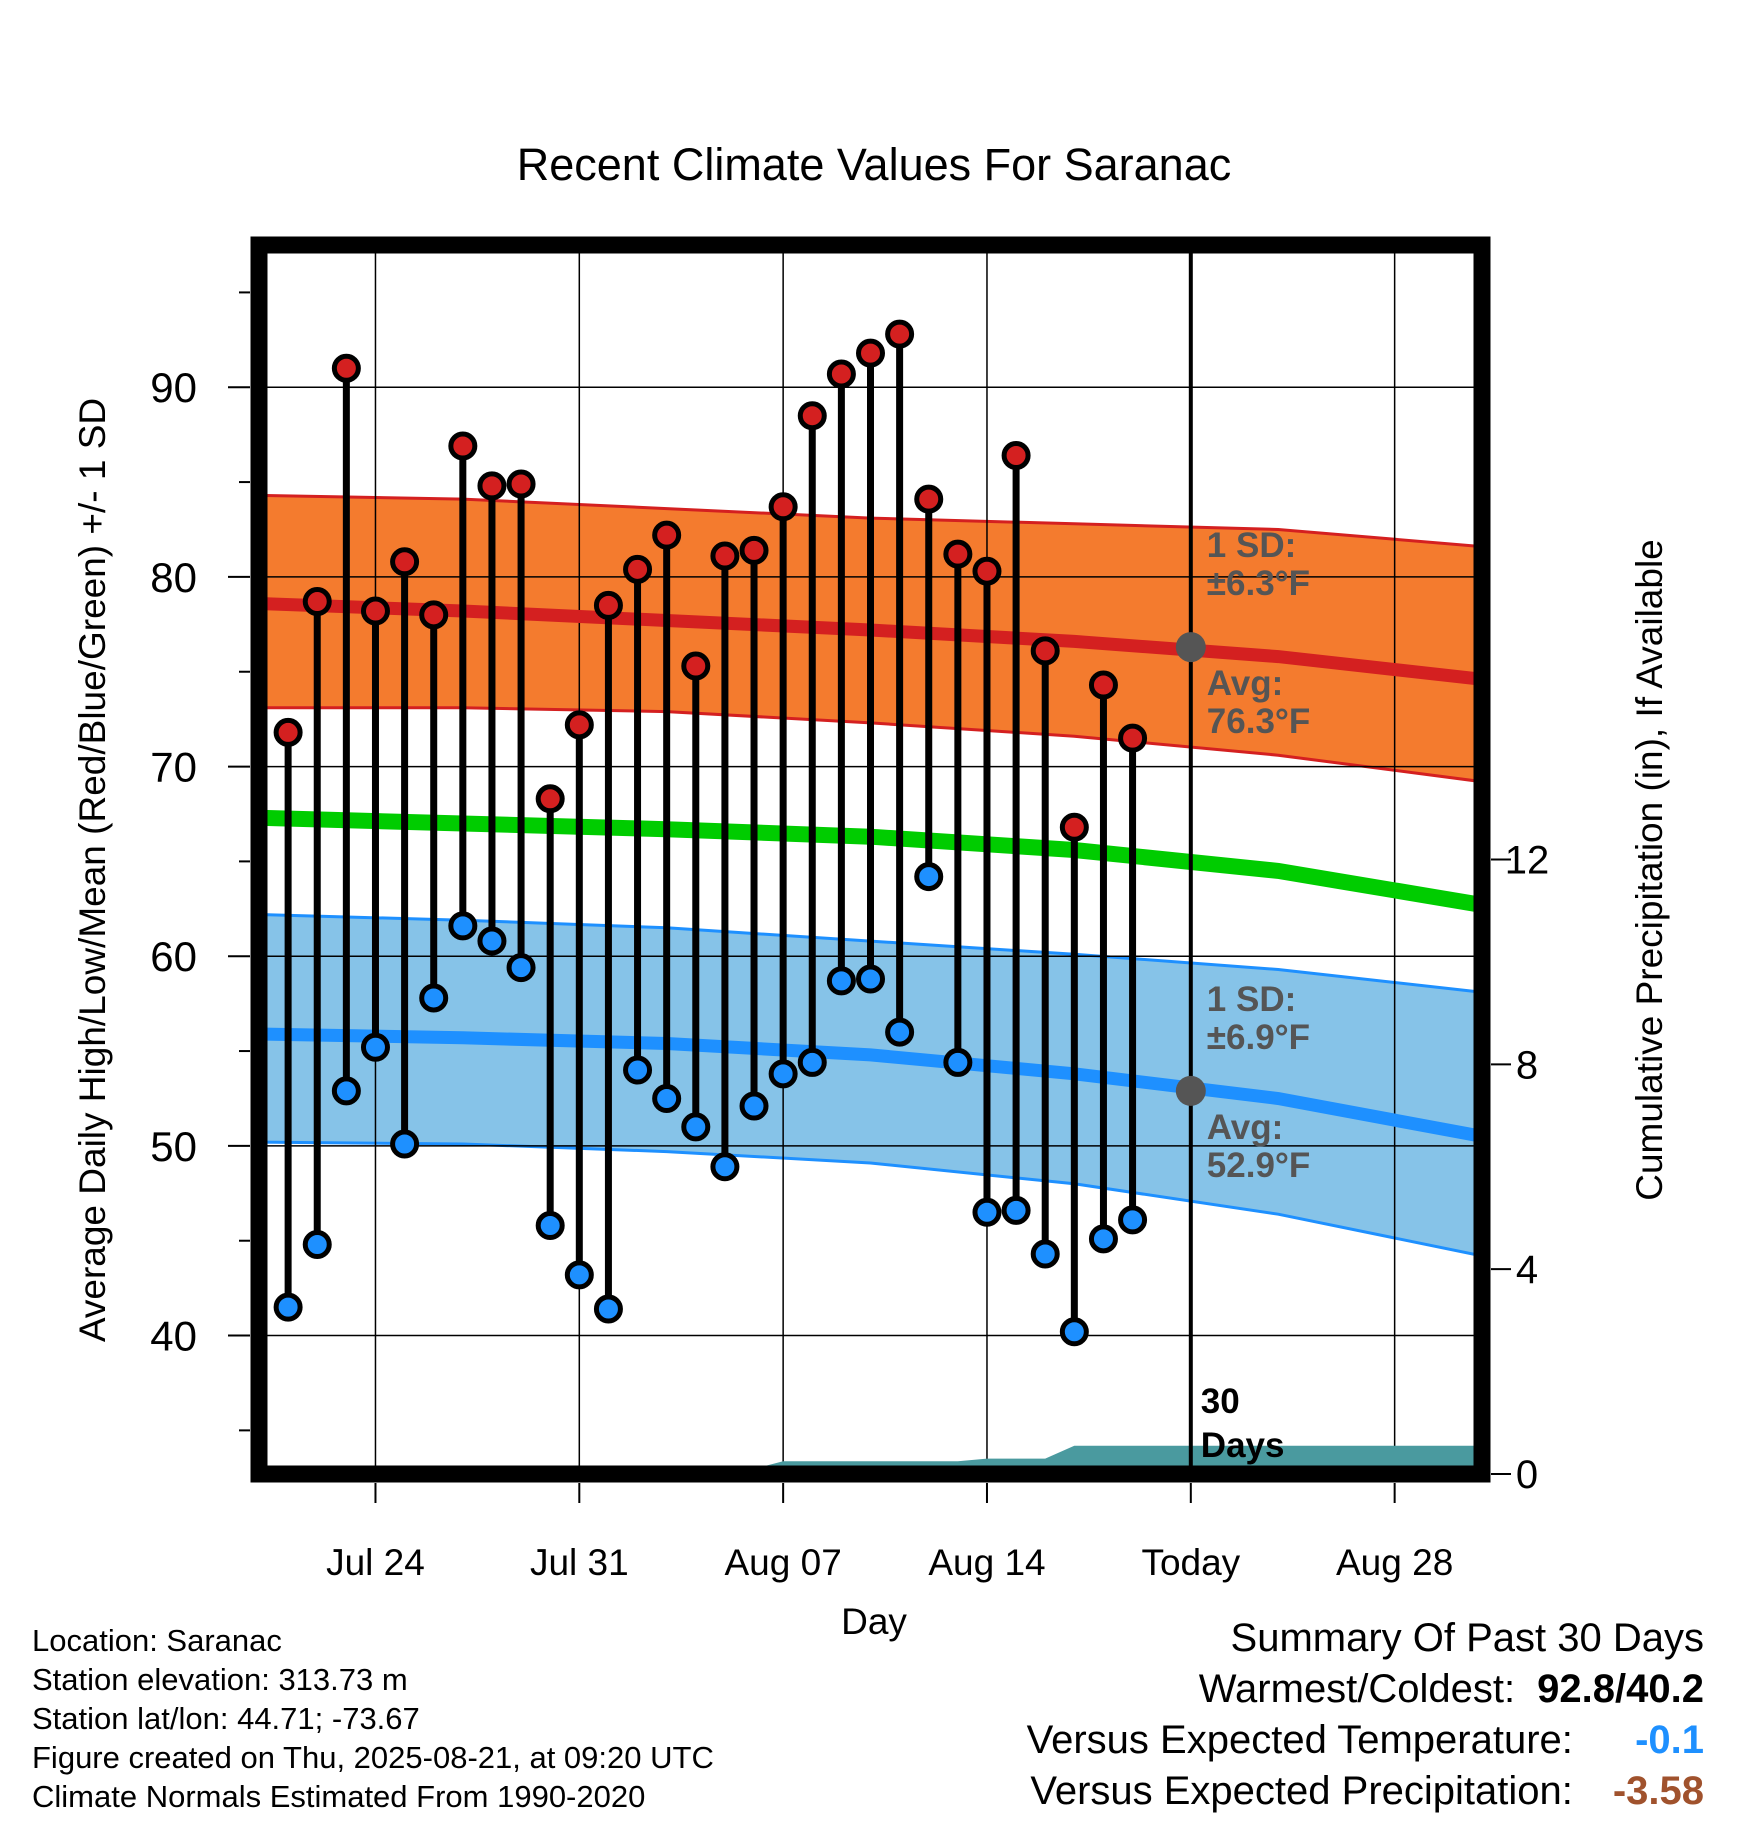 Image resolution: width=1748 pixels, height=1828 pixels. Describe the element at coordinates (1467, 1638) in the screenshot. I see `summary-title: Summary Of Past 30 Days` at that location.